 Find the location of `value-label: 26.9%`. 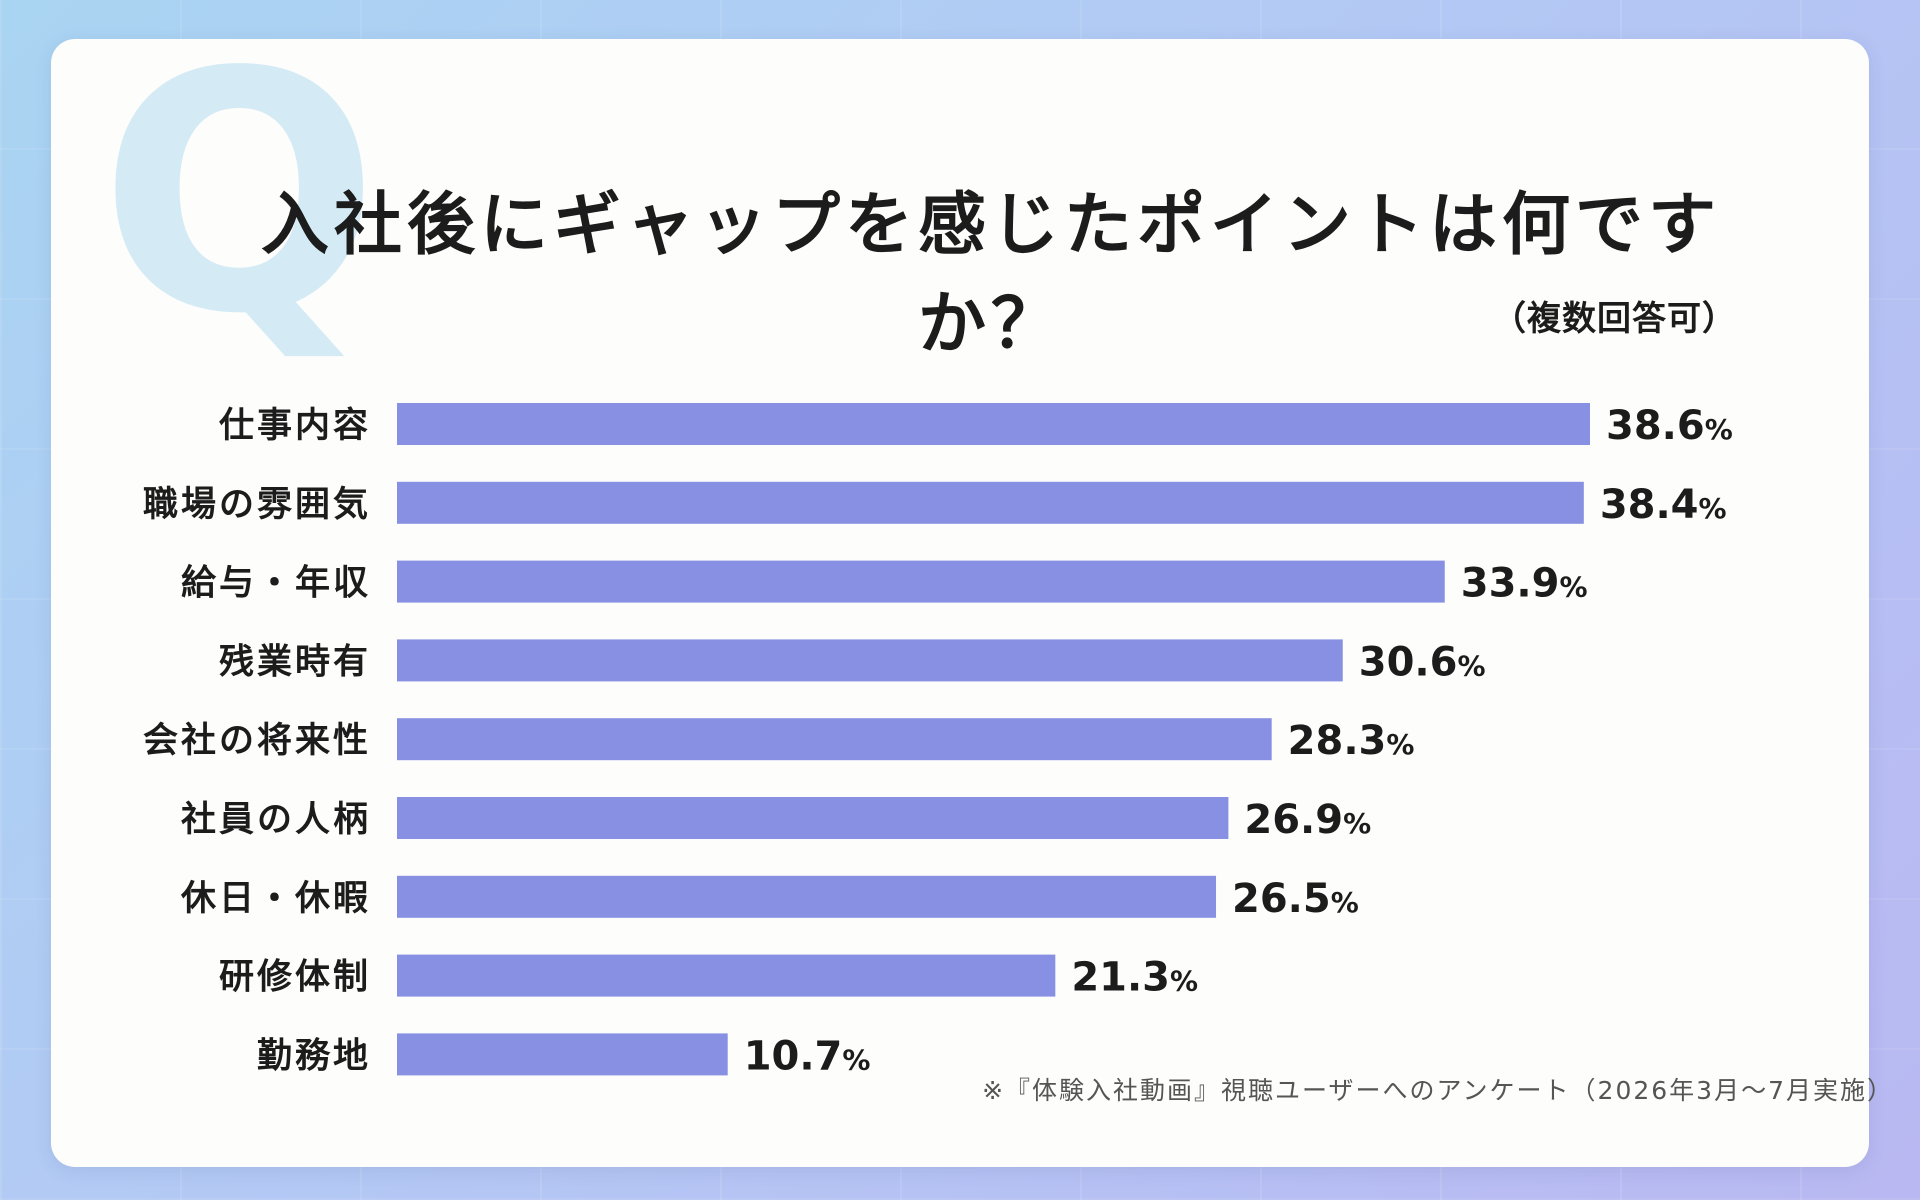

value-label: 26.9% is located at coordinates (1307, 820).